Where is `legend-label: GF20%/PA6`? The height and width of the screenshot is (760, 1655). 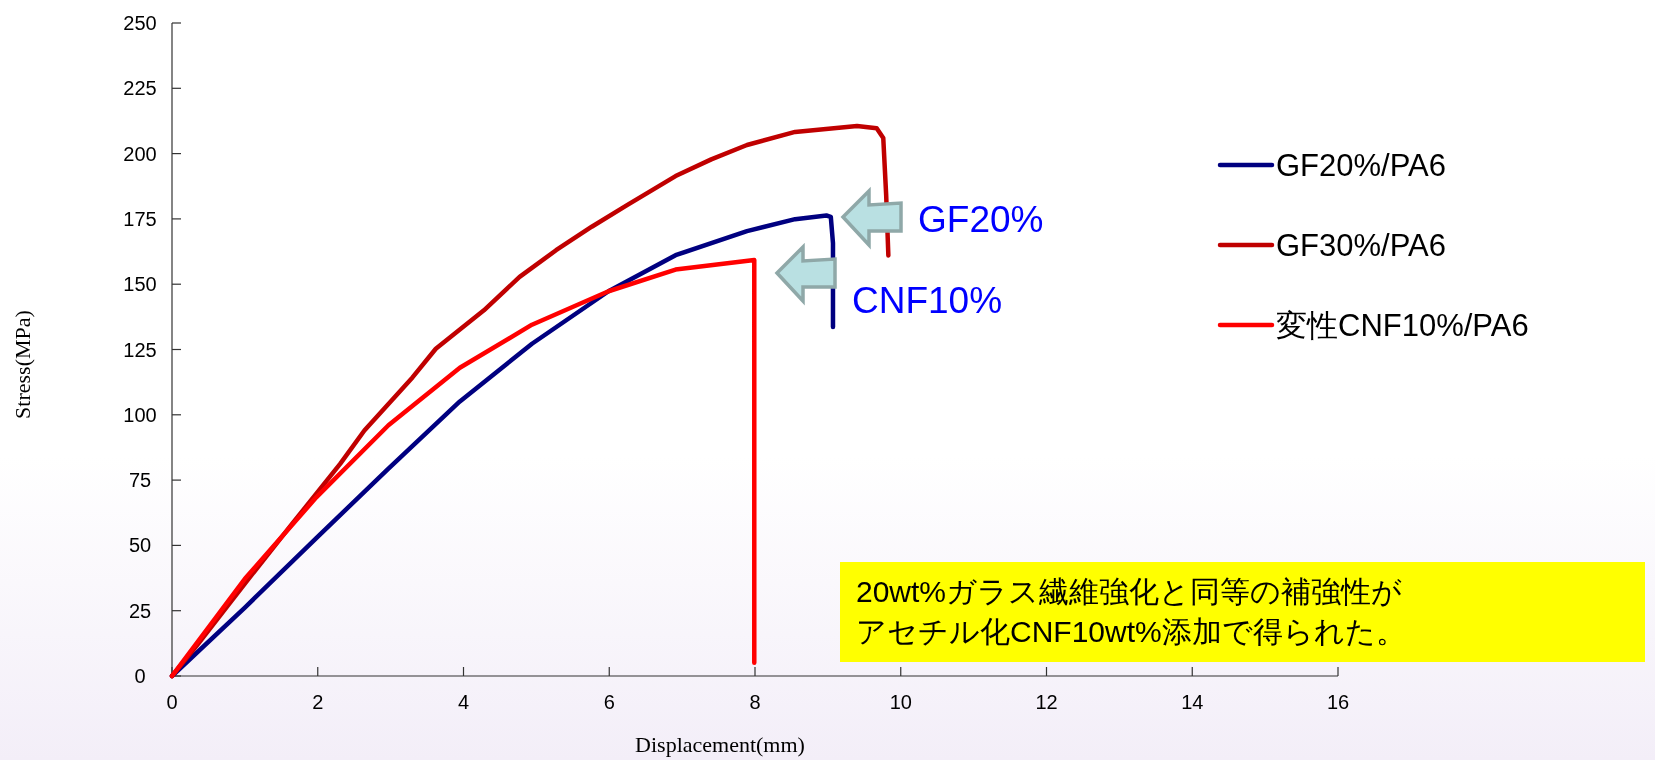
legend-label: GF20%/PA6 is located at coordinates (1361, 165).